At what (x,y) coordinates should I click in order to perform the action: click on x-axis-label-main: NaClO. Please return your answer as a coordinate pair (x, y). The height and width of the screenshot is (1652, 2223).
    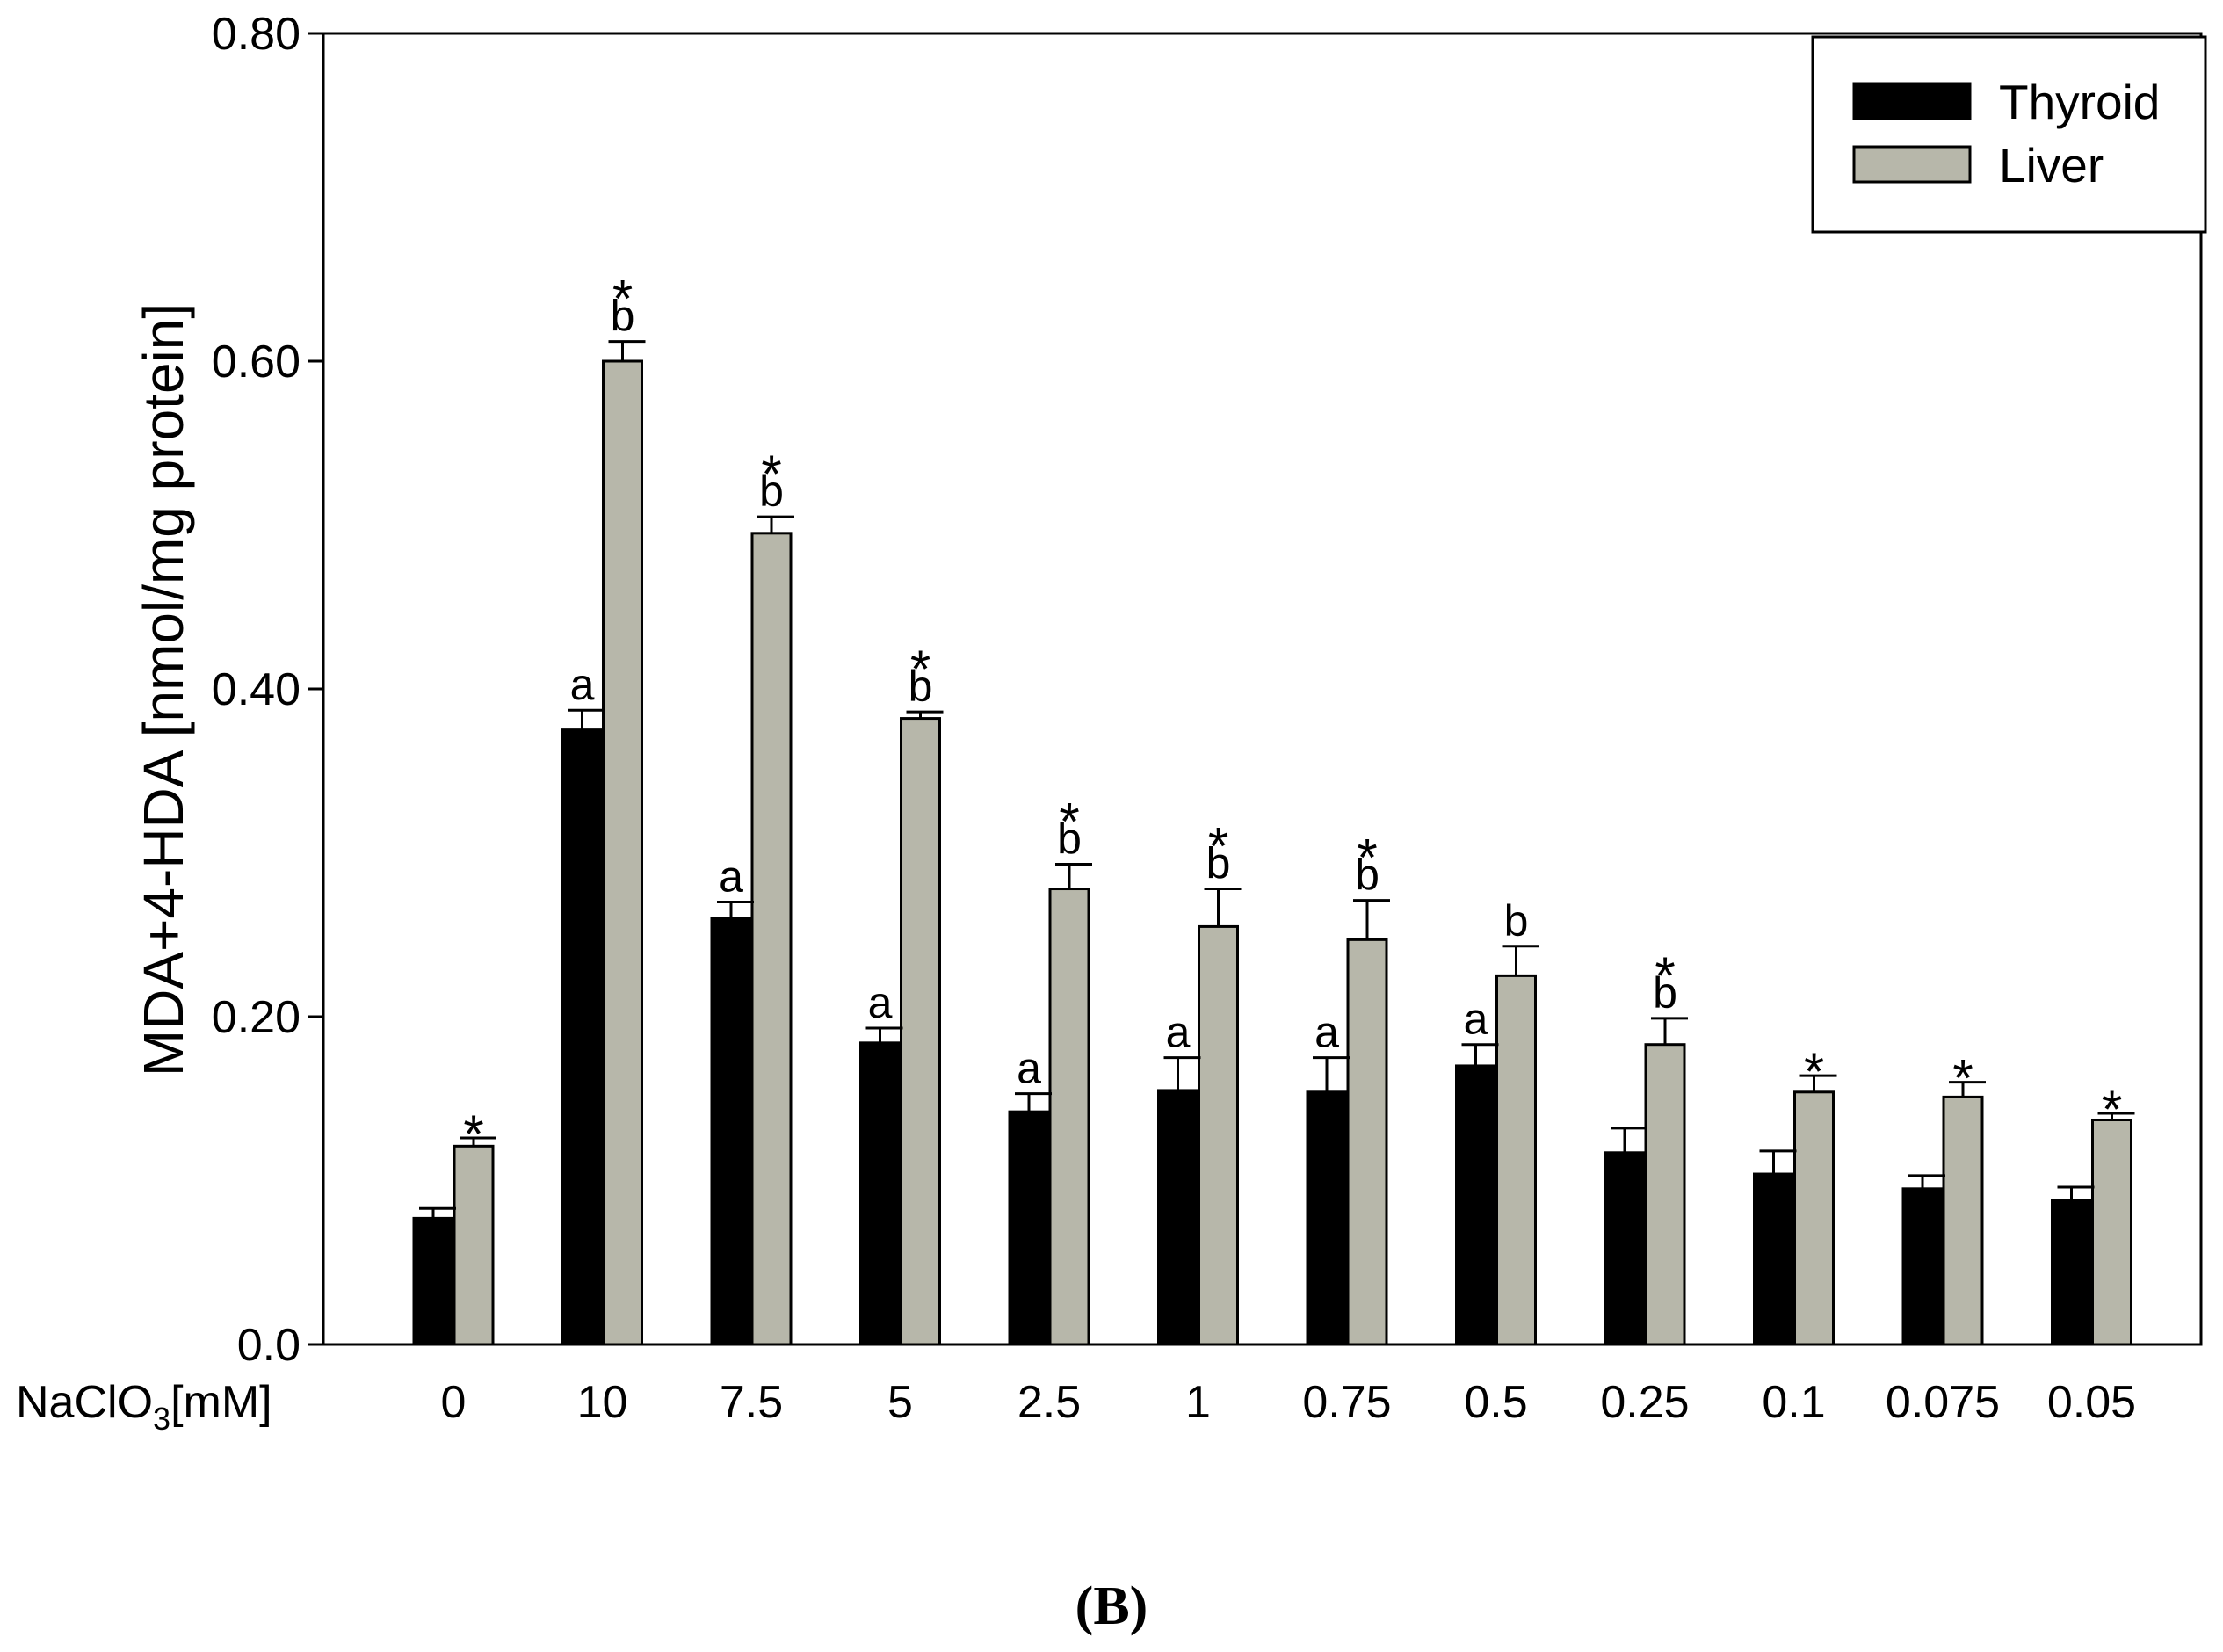
    Looking at the image, I should click on (85, 1403).